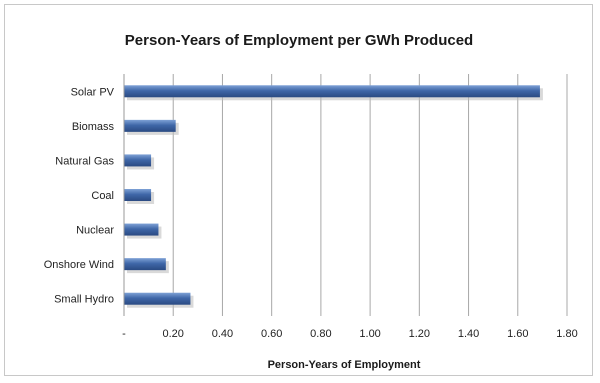  I want to click on bar-nuclear, so click(141, 229).